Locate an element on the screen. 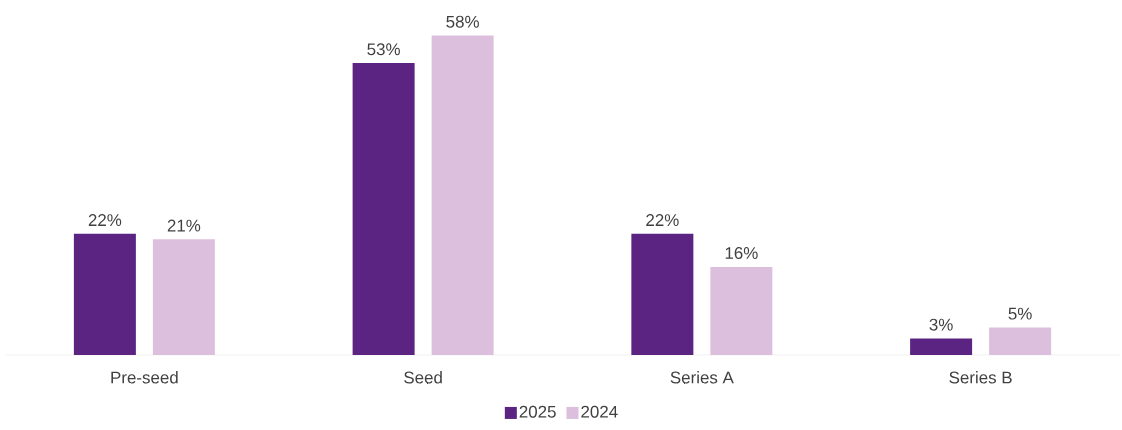 Image resolution: width=1122 pixels, height=430 pixels. legend-label: 2025 is located at coordinates (537, 411).